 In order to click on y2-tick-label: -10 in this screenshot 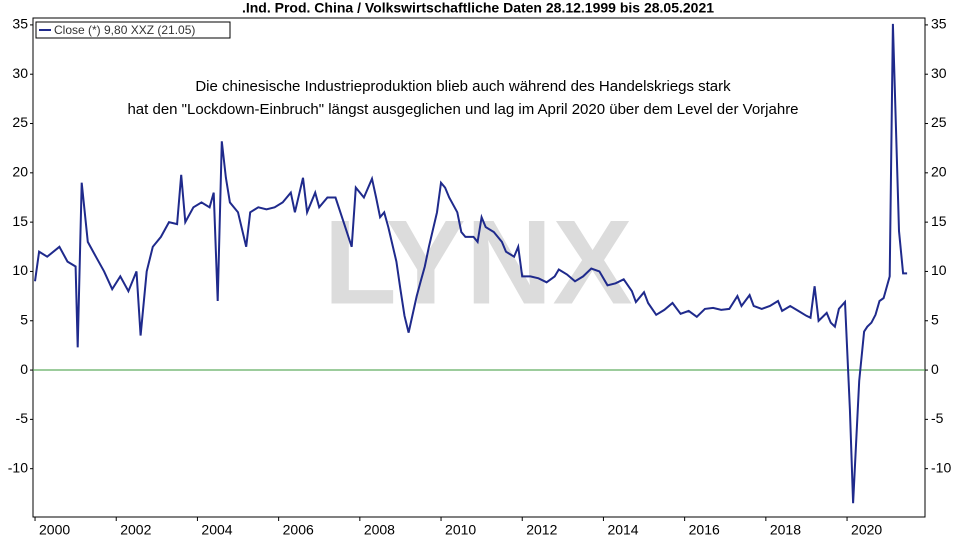, I will do `click(941, 467)`.